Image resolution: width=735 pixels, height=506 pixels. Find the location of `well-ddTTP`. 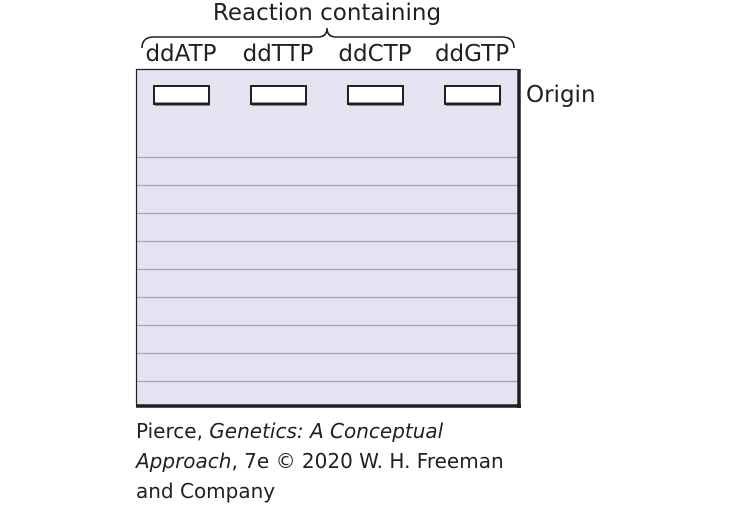

well-ddTTP is located at coordinates (278, 95).